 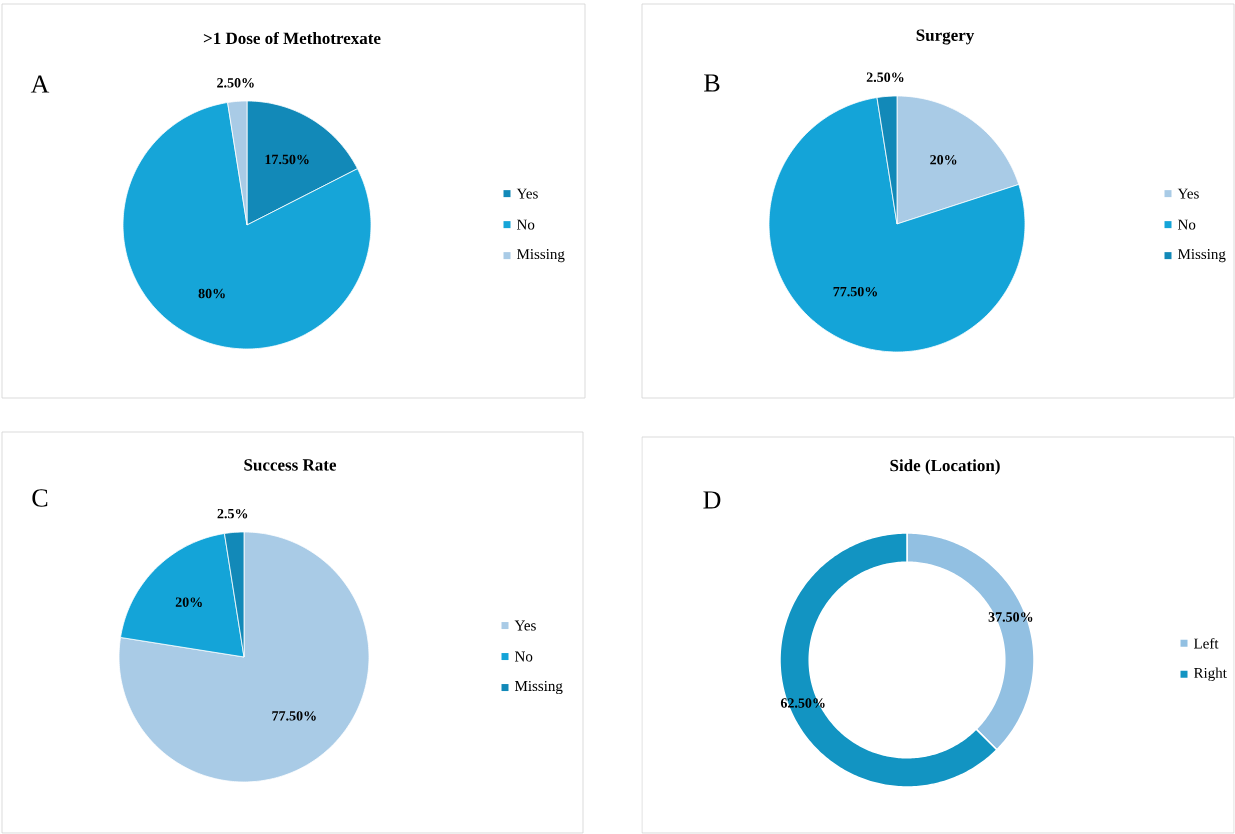 I want to click on legend-label: Left, so click(x=1206, y=643).